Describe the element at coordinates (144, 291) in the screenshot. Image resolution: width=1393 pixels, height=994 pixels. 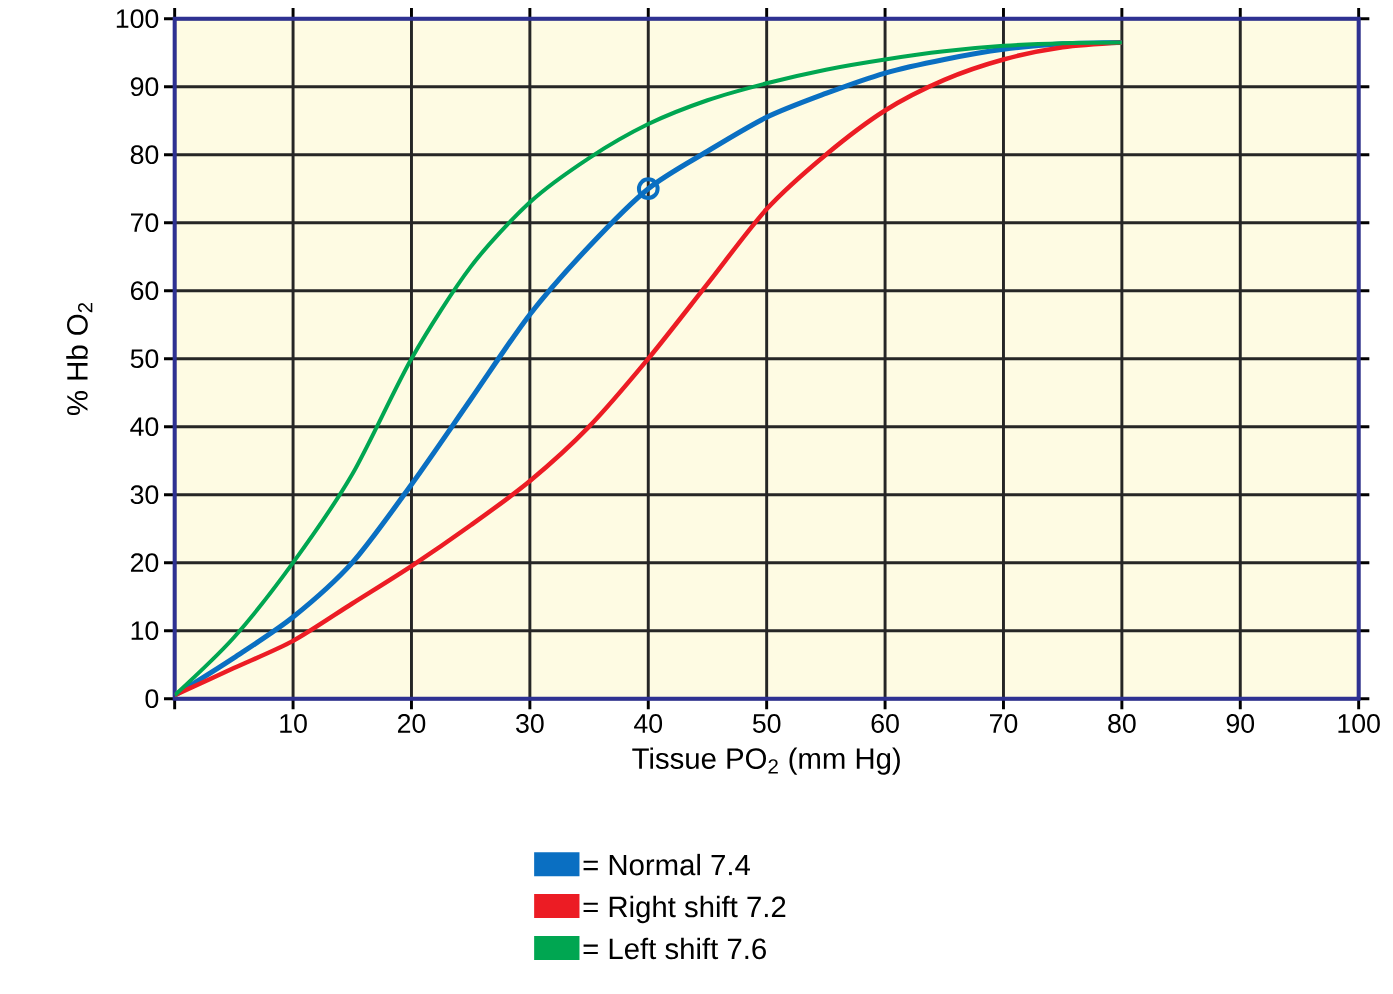
I see `y-tick-label: 60` at that location.